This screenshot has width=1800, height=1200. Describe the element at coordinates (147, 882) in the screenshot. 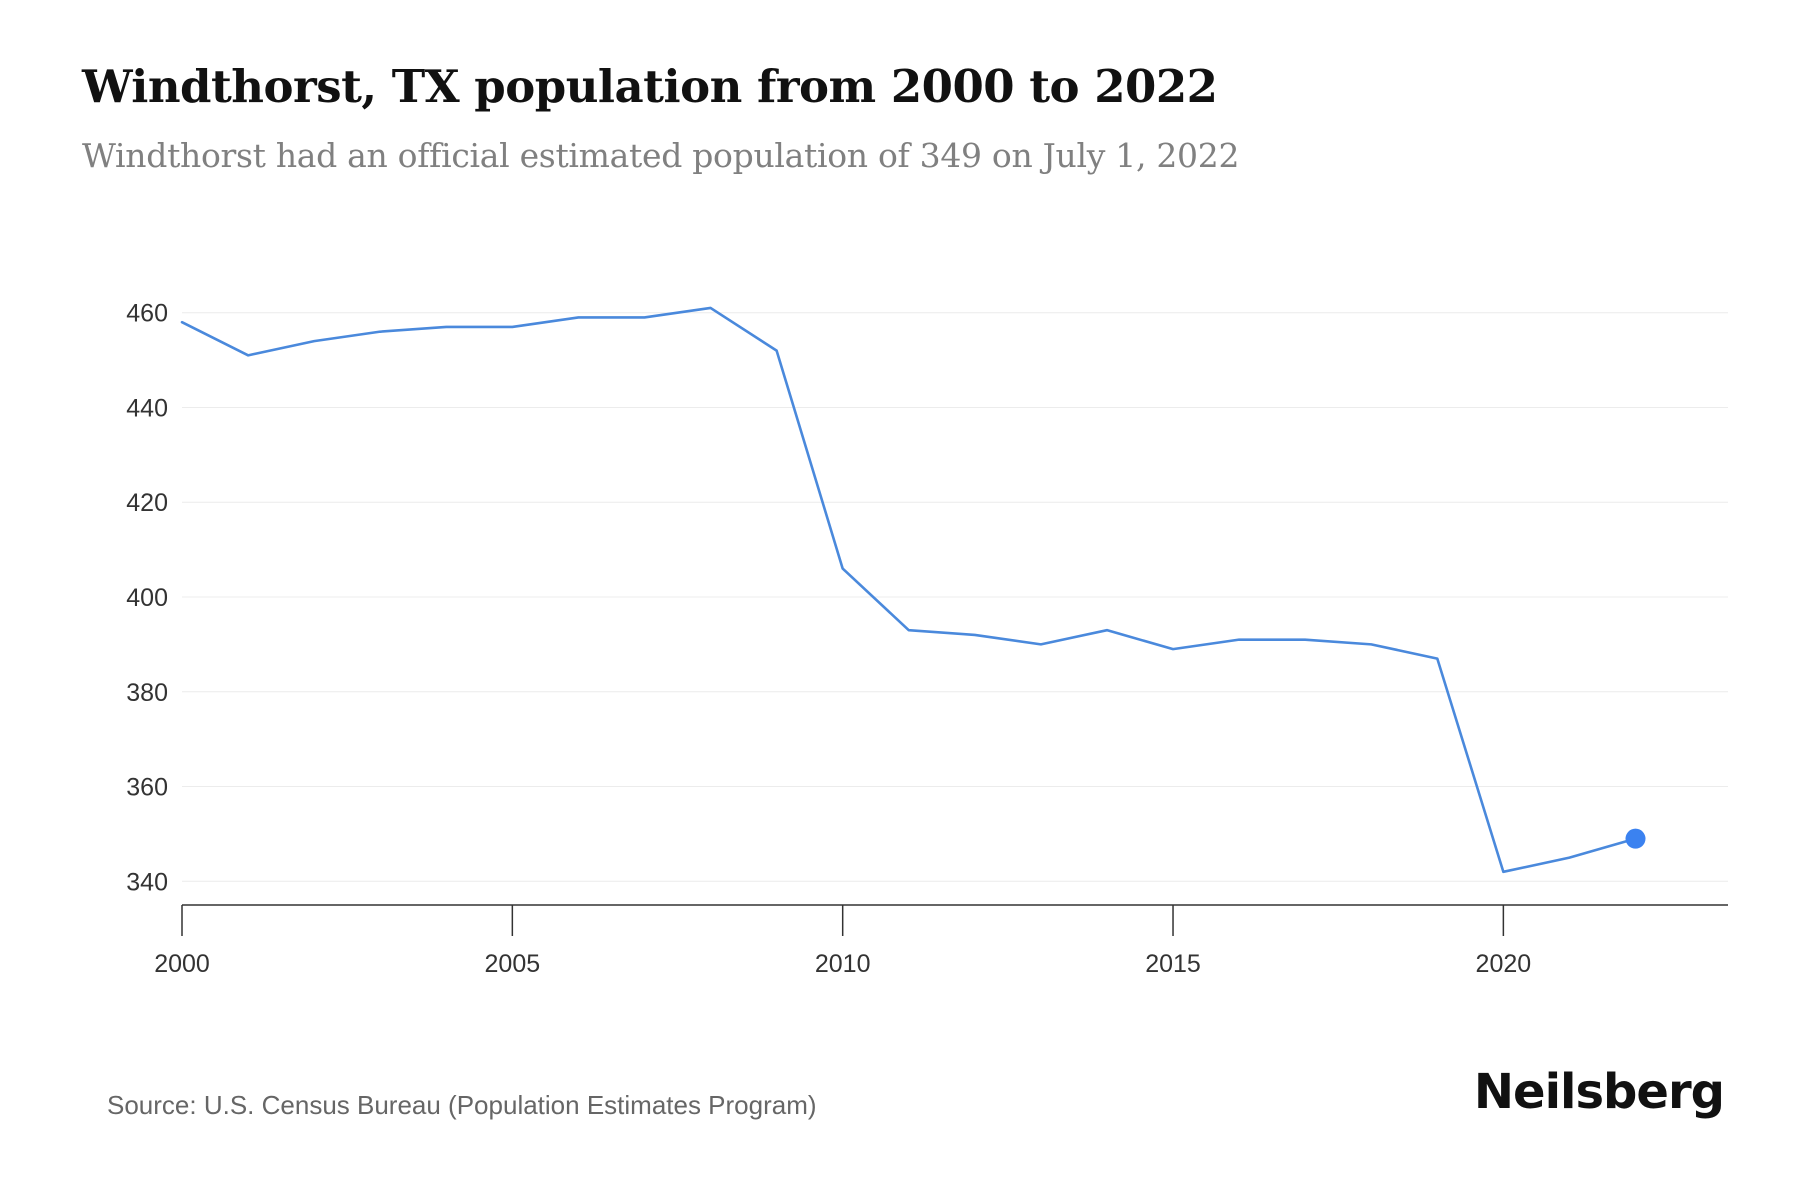

I see `y-tick-label-340: 340` at that location.